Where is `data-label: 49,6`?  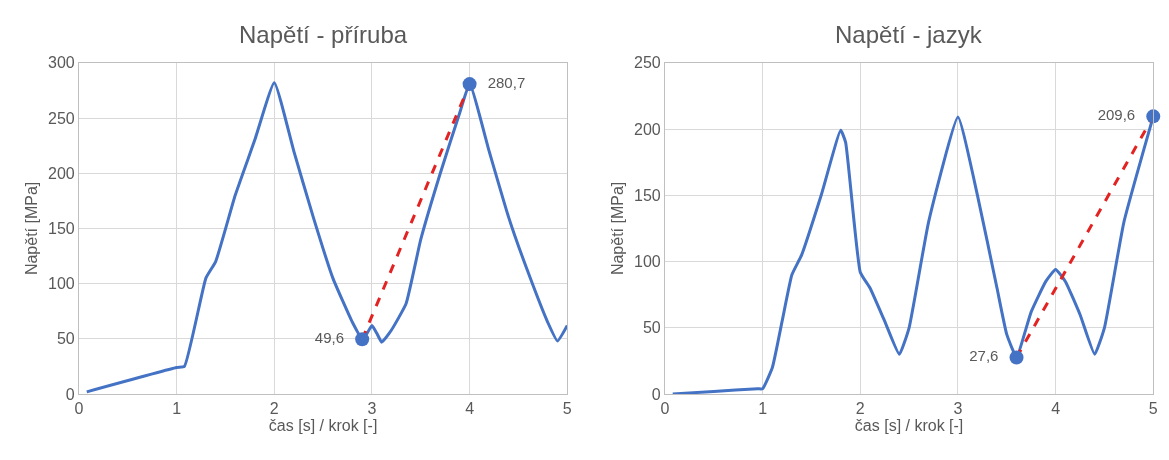
data-label: 49,6 is located at coordinates (331, 338).